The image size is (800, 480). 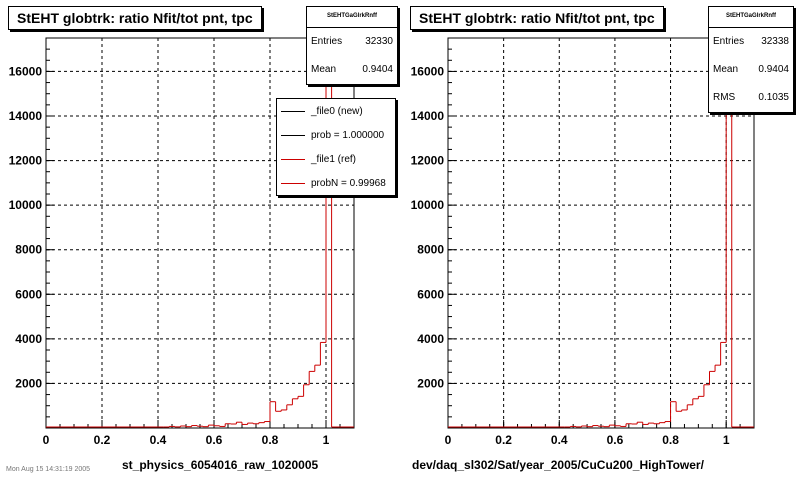 What do you see at coordinates (26, 116) in the screenshot?
I see `left-y-tick-label-6: 14000` at bounding box center [26, 116].